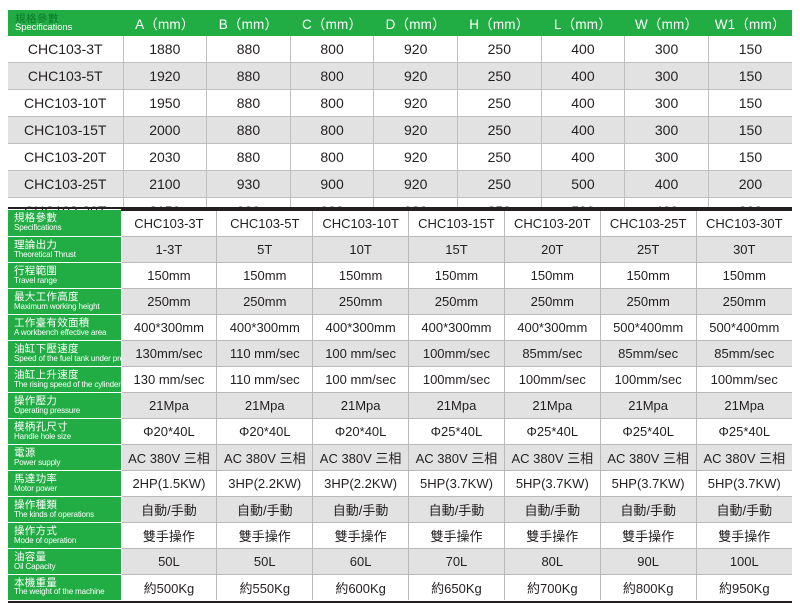  Describe the element at coordinates (57, 306) in the screenshot. I see `parameter-label-en: Maximum working height` at that location.